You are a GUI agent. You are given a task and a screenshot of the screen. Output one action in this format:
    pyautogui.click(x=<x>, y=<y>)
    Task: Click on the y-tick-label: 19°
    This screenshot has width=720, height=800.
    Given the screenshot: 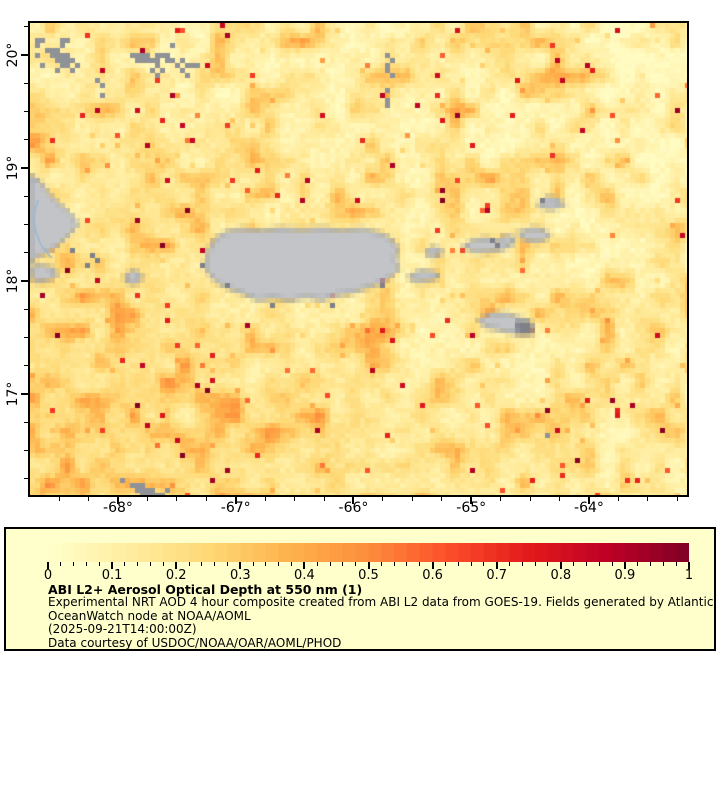 What is the action you would take?
    pyautogui.click(x=13, y=168)
    